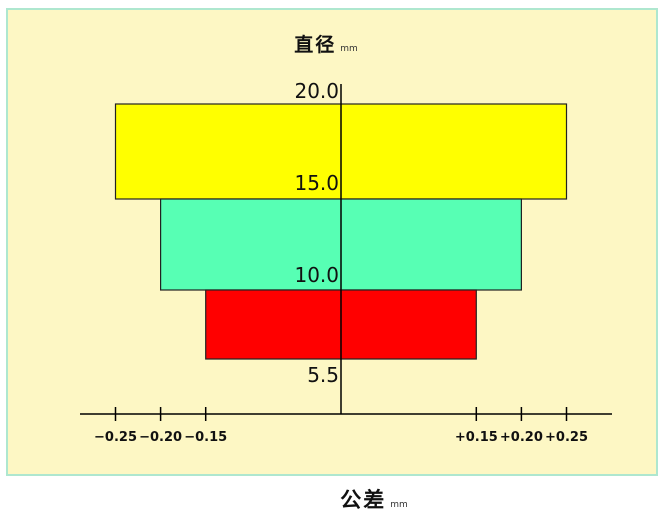 This screenshot has height=516, width=668. I want to click on x-tick-label: −0.15, so click(205, 437).